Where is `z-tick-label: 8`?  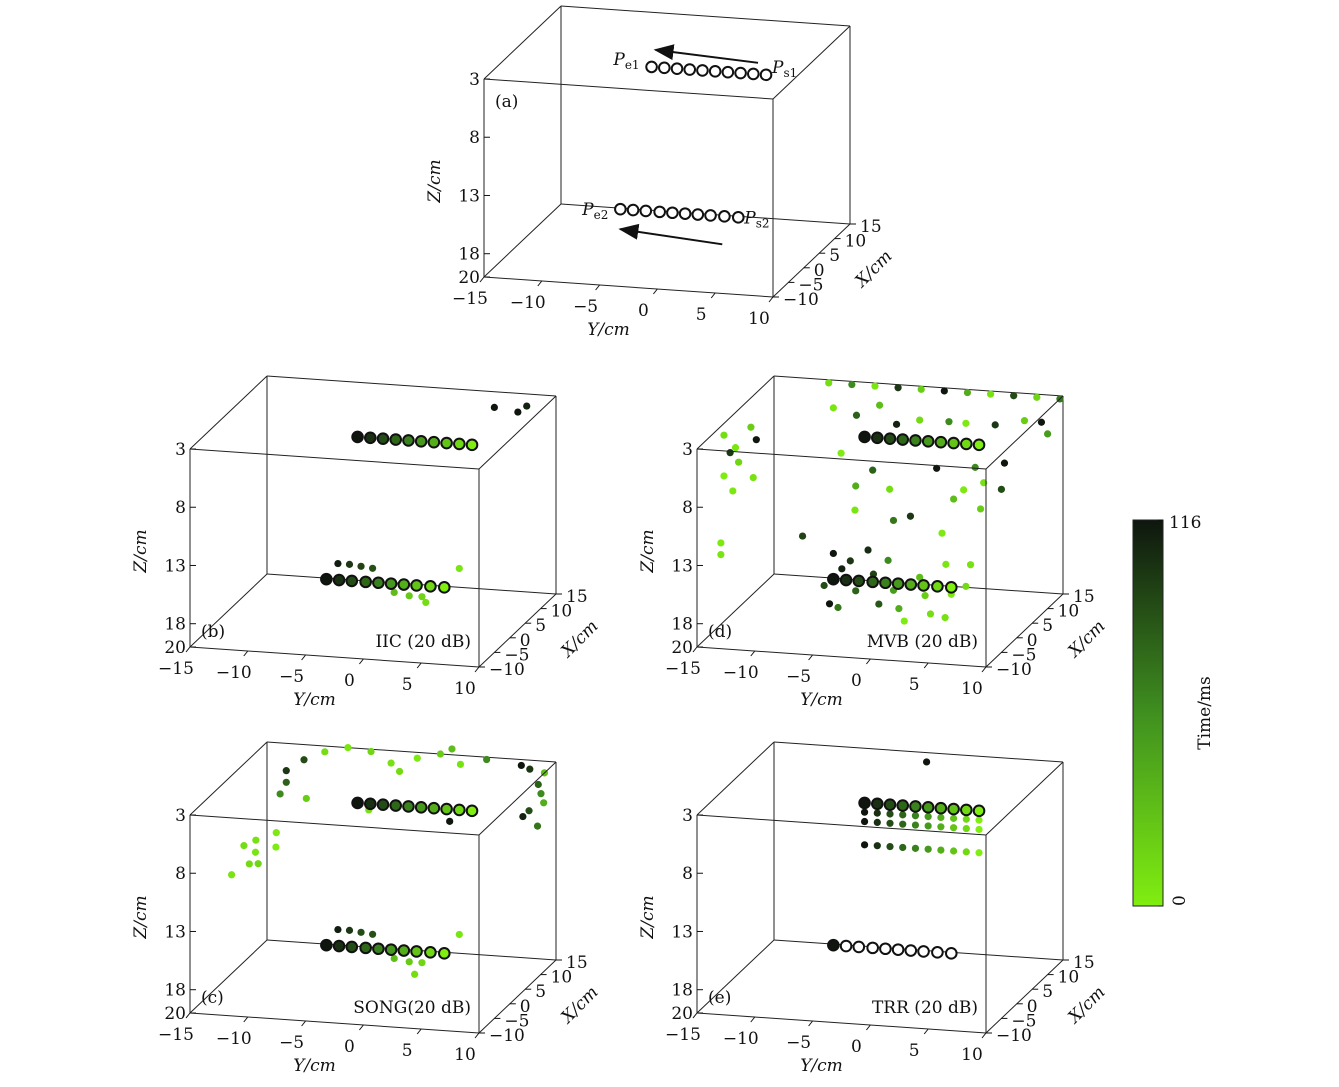
z-tick-label: 8 is located at coordinates (687, 508).